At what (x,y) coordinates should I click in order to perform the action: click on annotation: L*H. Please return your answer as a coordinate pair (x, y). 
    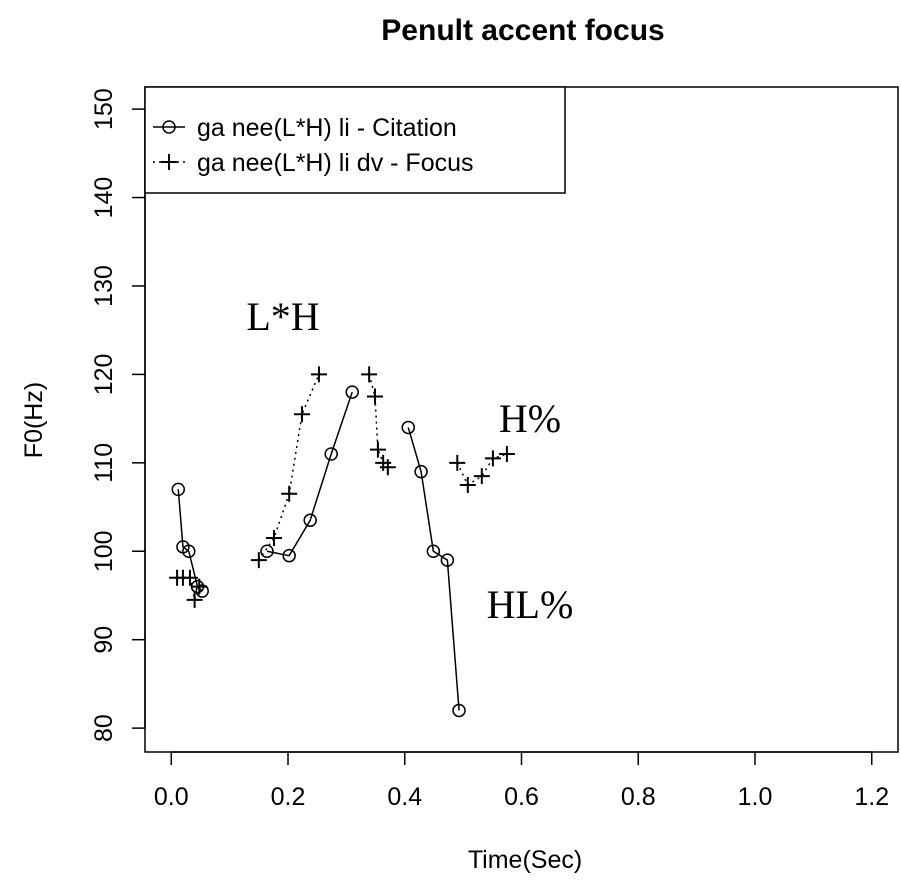
    Looking at the image, I should click on (282, 316).